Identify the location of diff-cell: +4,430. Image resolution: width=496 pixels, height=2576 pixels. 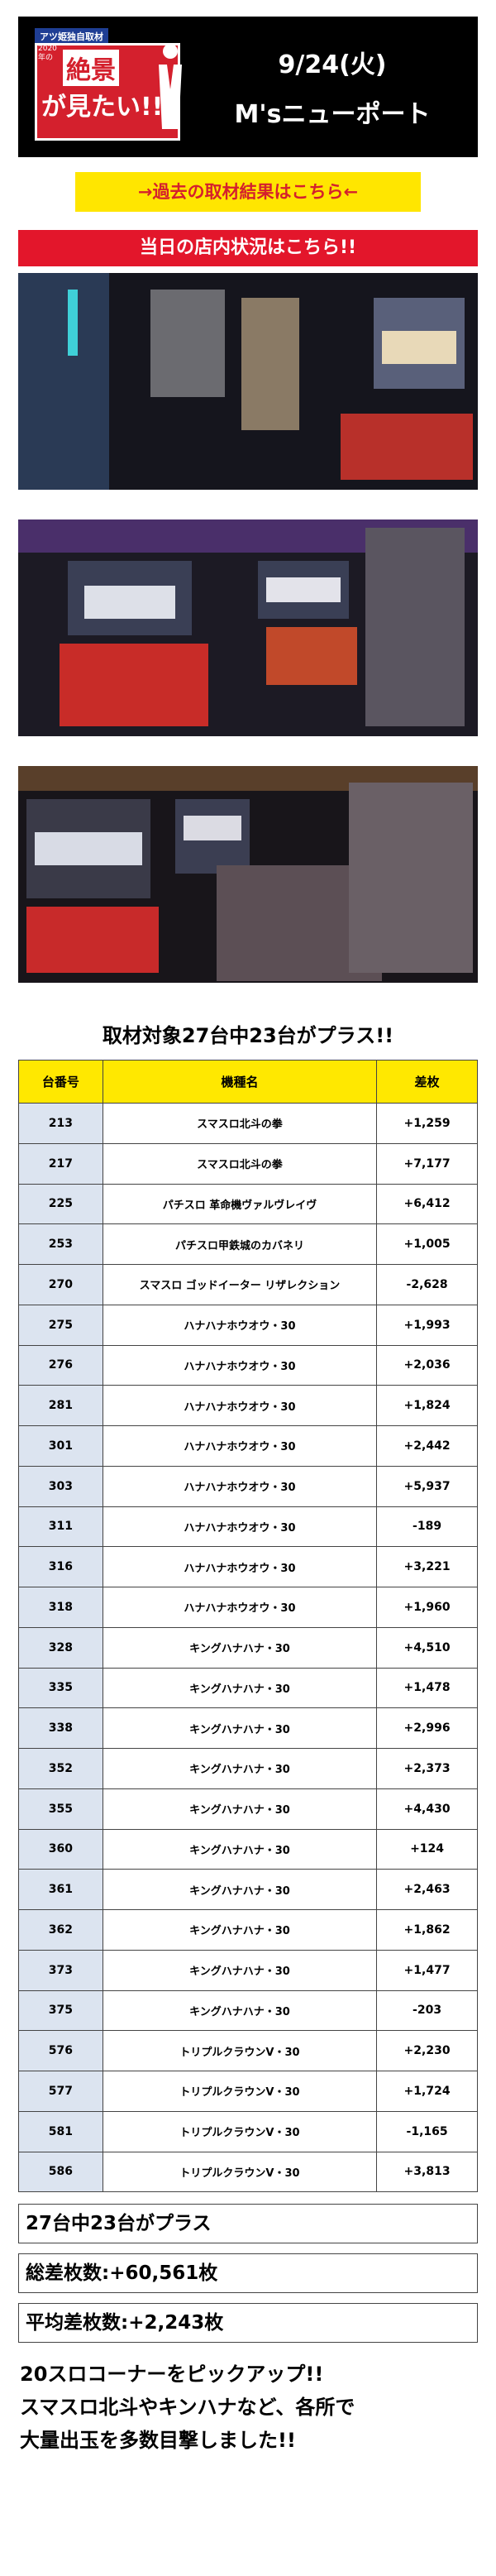
(427, 1809).